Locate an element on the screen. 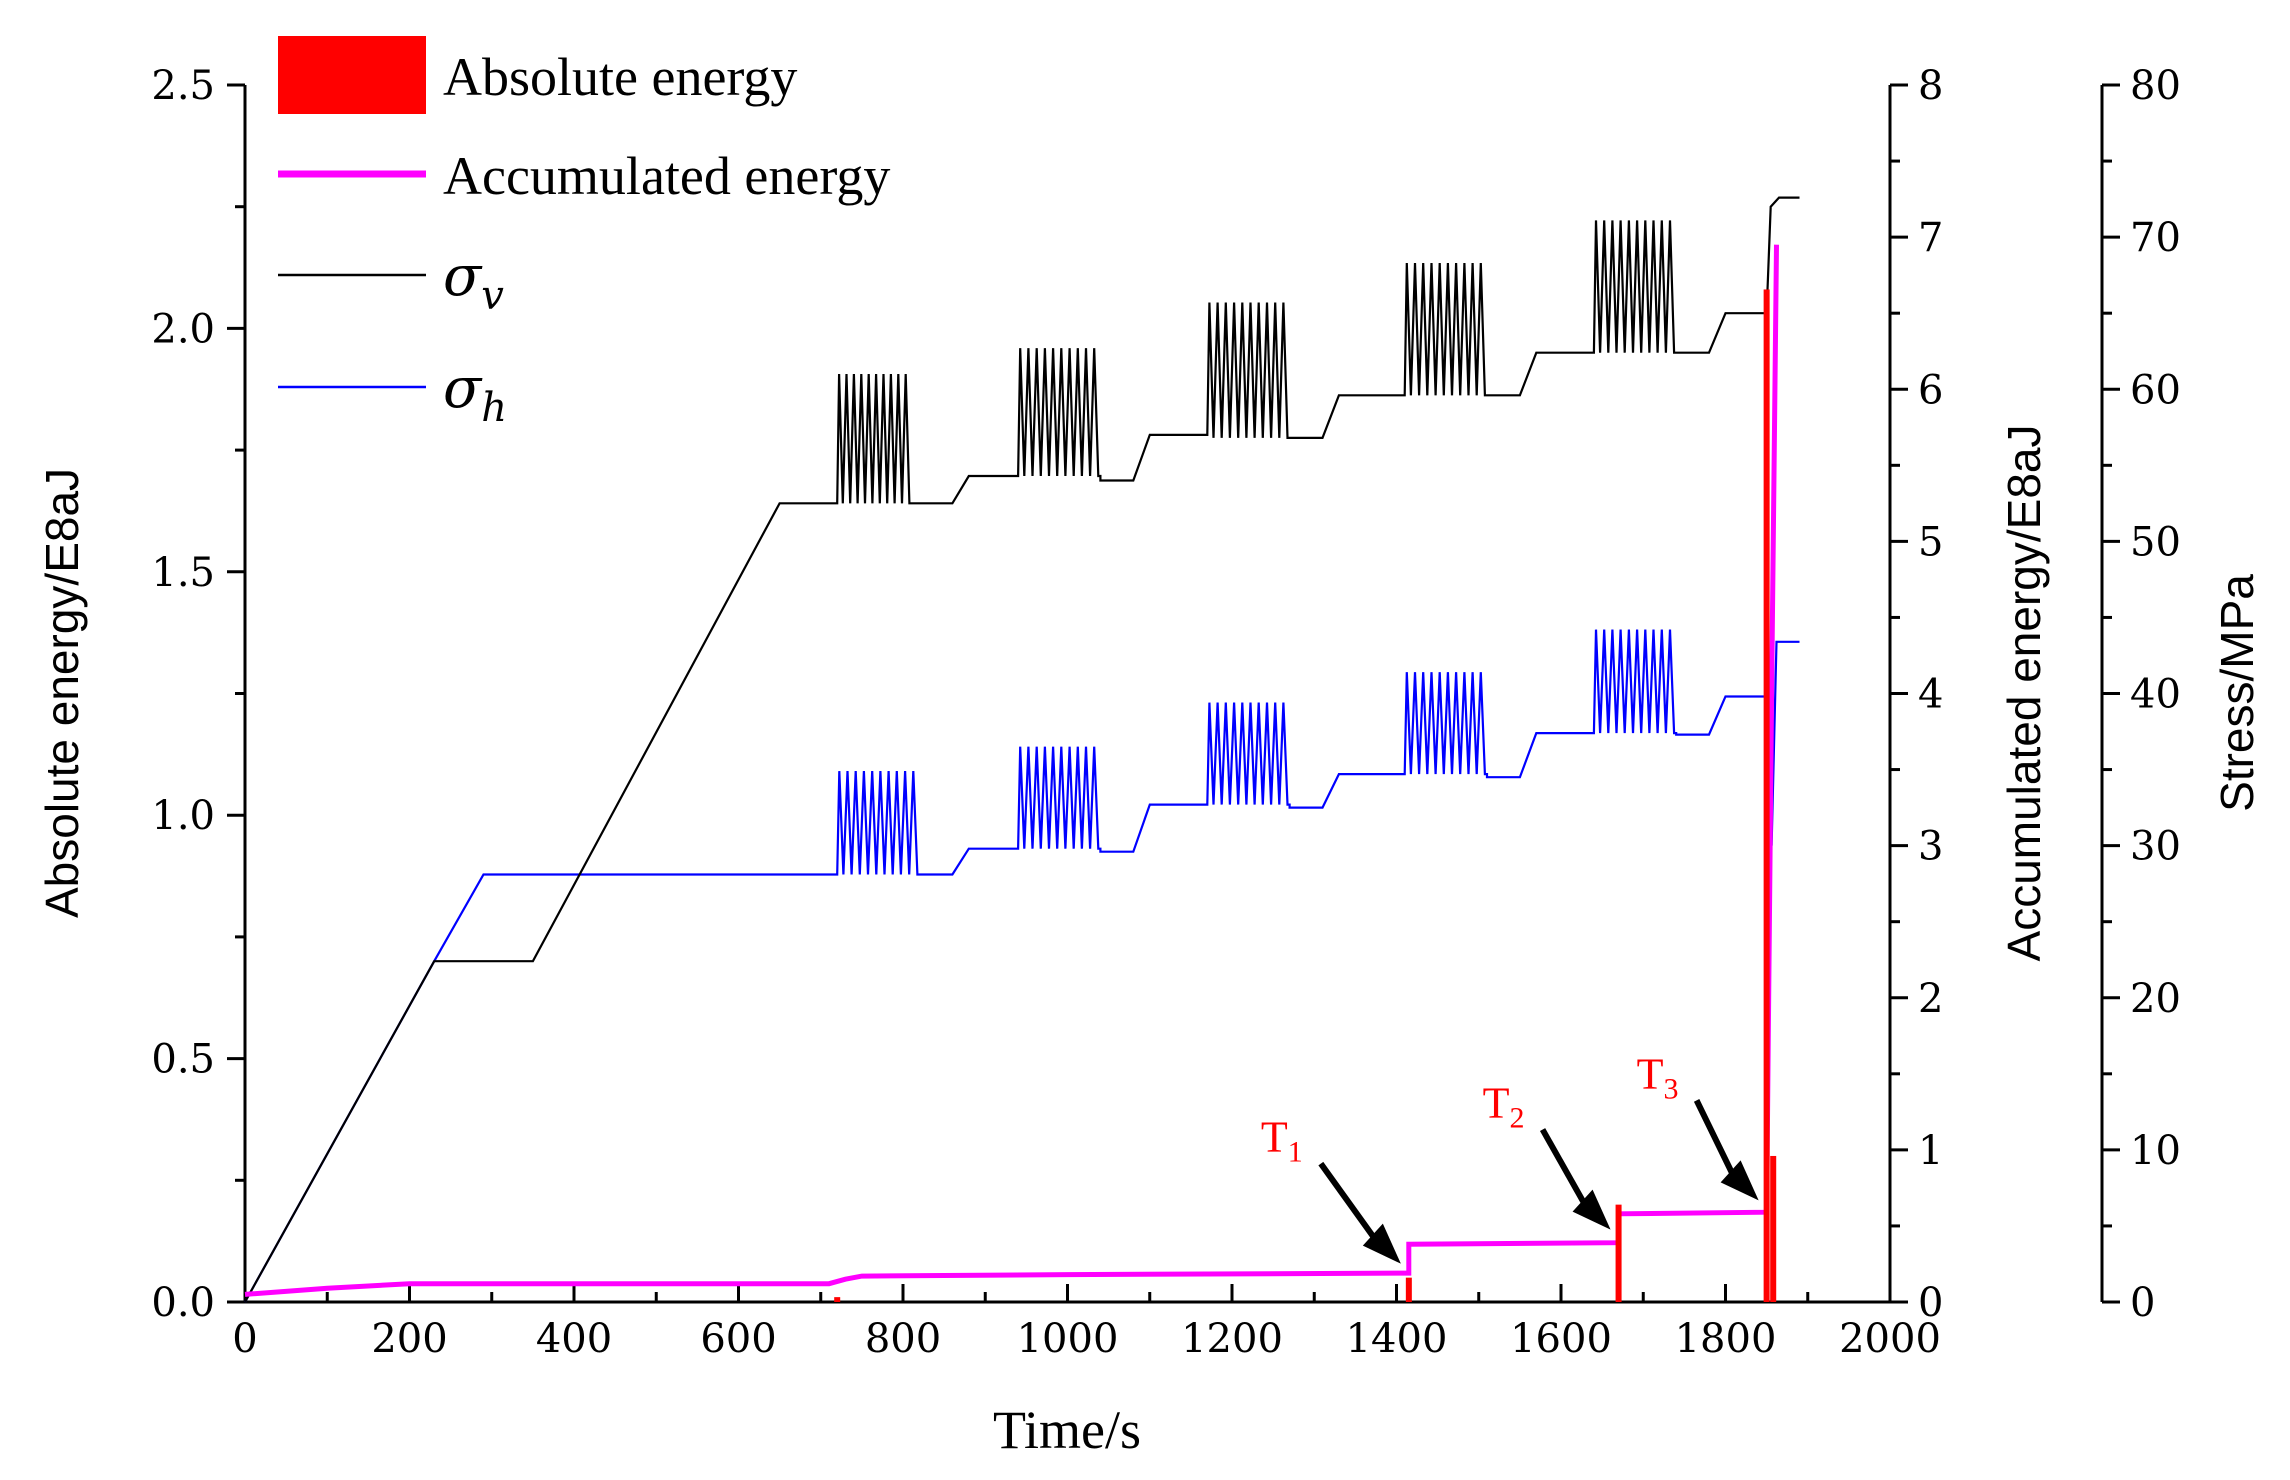 The image size is (2290, 1480). right2-y-tick-label: 10 is located at coordinates (2155, 1151).